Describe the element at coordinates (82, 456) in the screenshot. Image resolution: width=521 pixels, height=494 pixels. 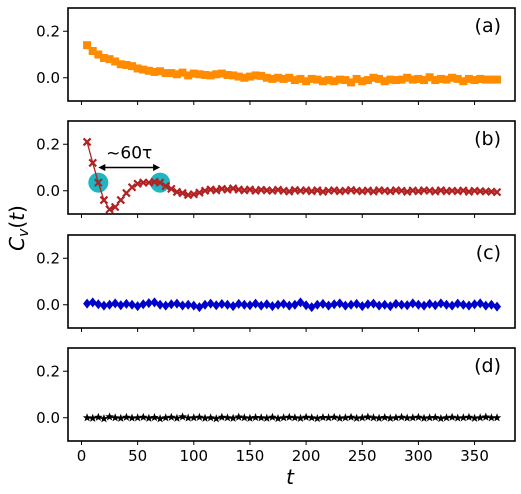
I see `x-tick-label: 0` at that location.